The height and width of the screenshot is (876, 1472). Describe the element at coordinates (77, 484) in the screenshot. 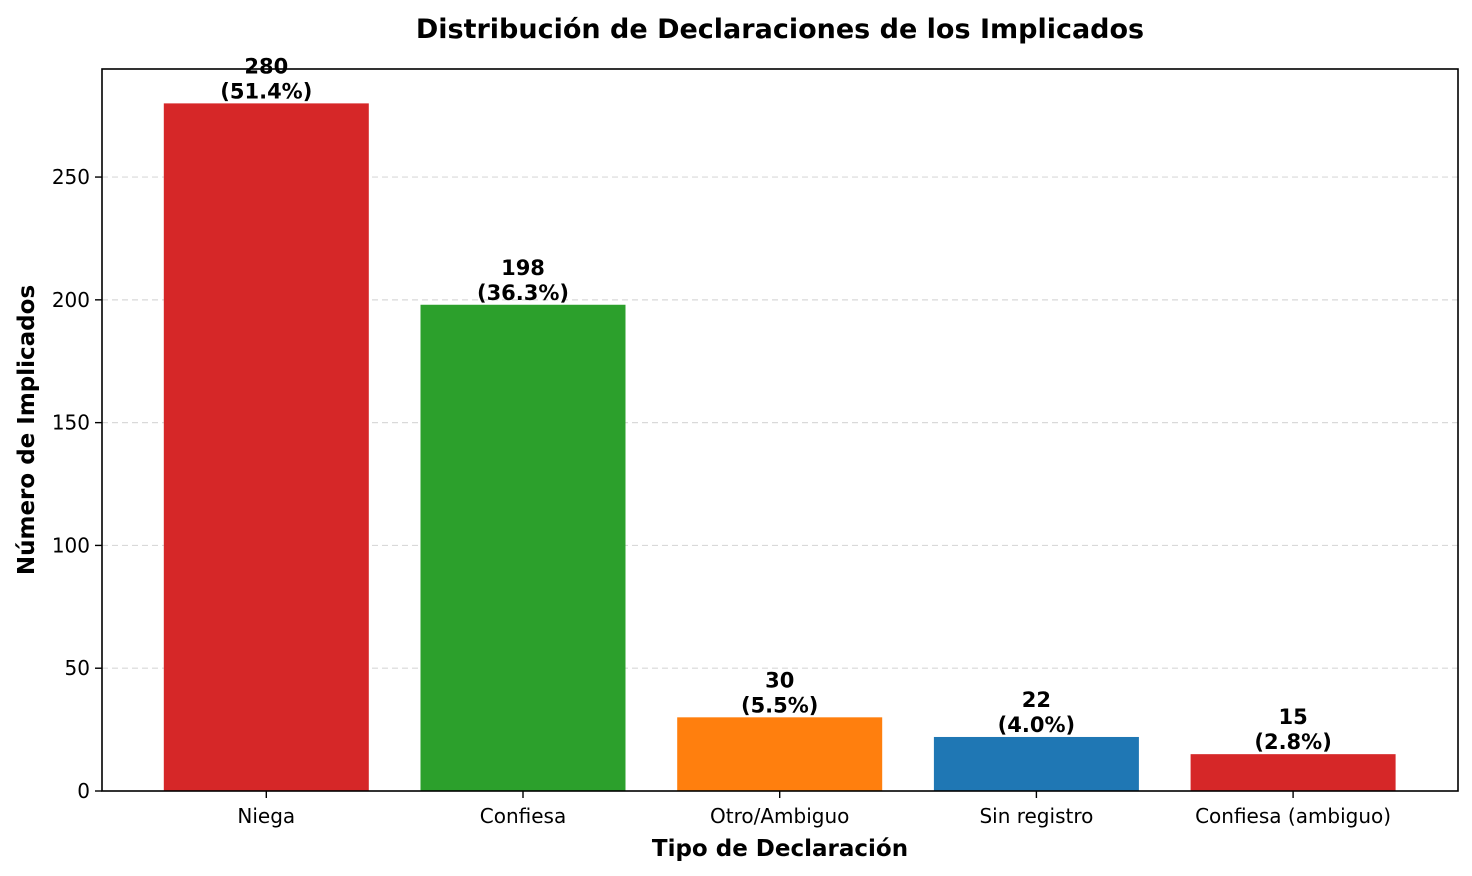

I see `y-axis-ticks: 0 50 100 150 200 250` at that location.